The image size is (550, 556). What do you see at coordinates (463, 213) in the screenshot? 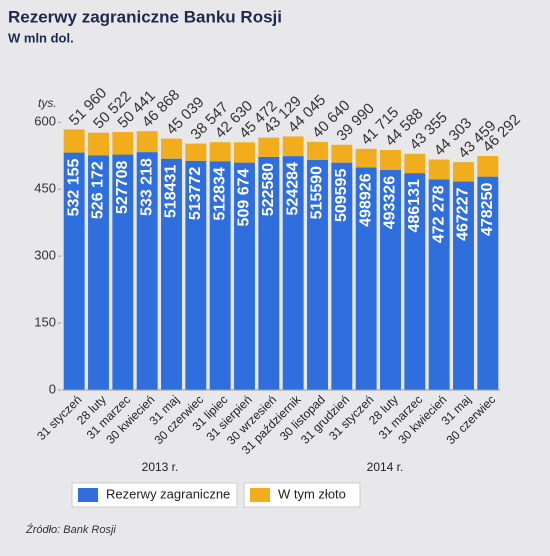
I see `value-label: 467227` at bounding box center [463, 213].